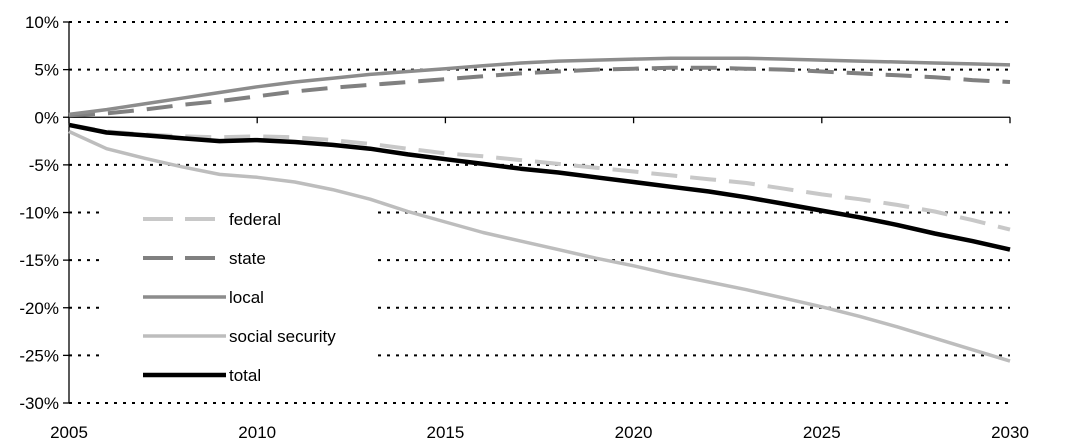 The width and height of the screenshot is (1066, 443). Describe the element at coordinates (445, 432) in the screenshot. I see `x-tick-label: 2015` at that location.